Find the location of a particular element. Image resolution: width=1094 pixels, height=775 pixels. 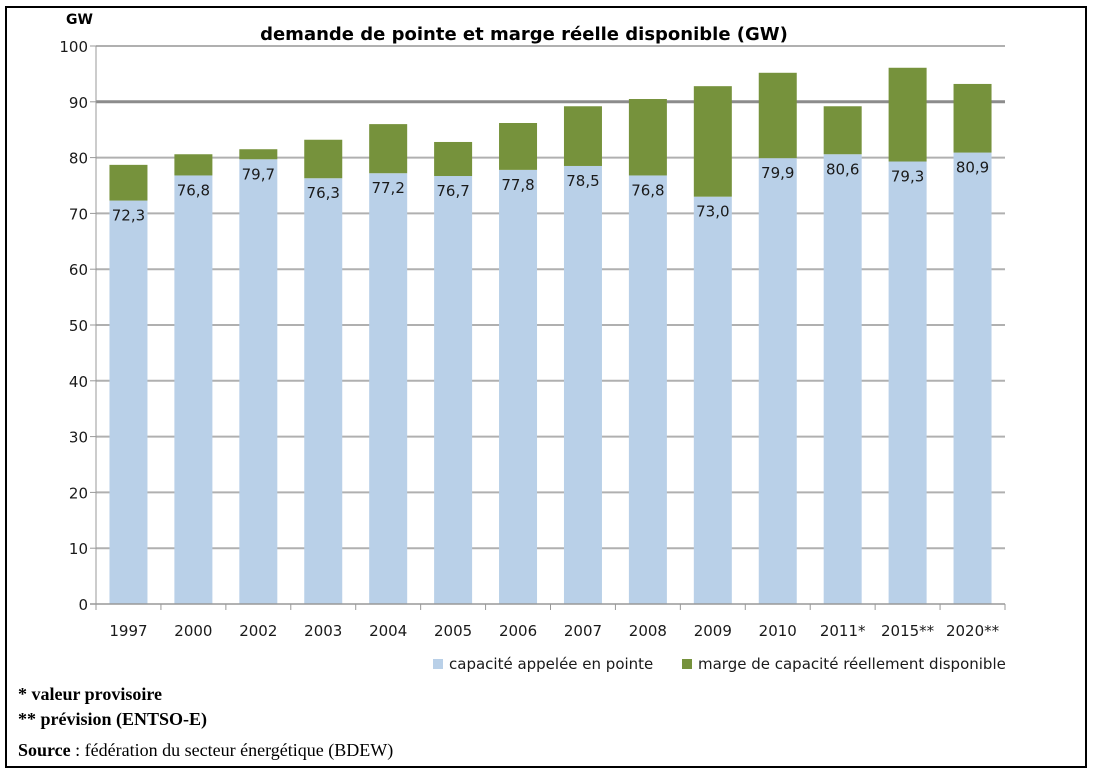

y-tick-label: 70 is located at coordinates (78, 214).